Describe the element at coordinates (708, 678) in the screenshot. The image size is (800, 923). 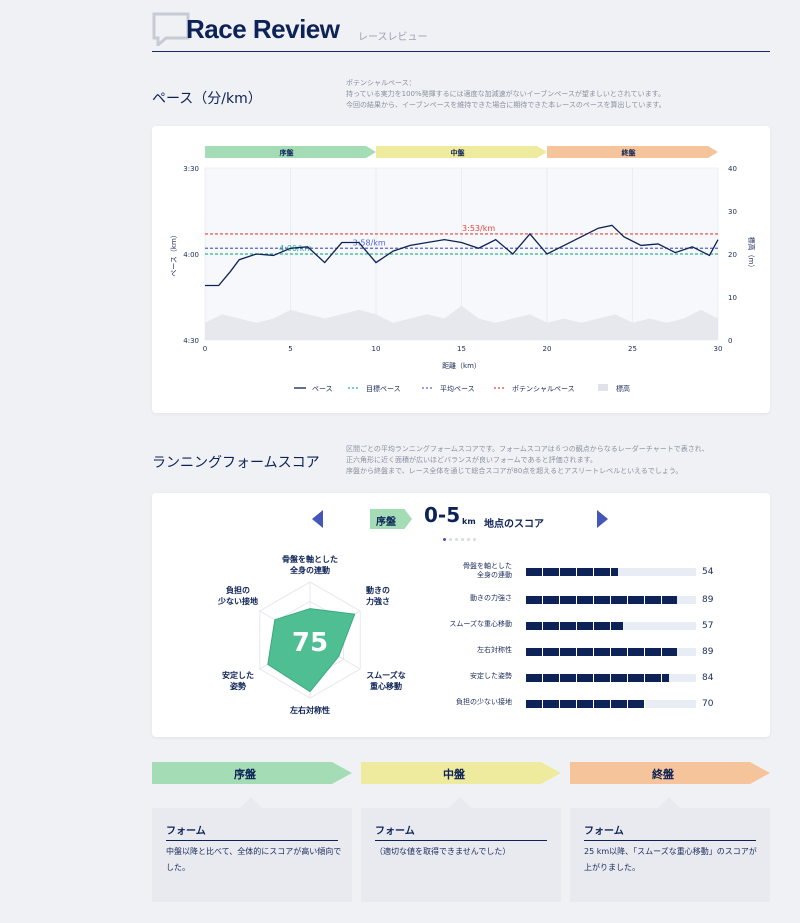
I see `score-bar-value: 84` at that location.